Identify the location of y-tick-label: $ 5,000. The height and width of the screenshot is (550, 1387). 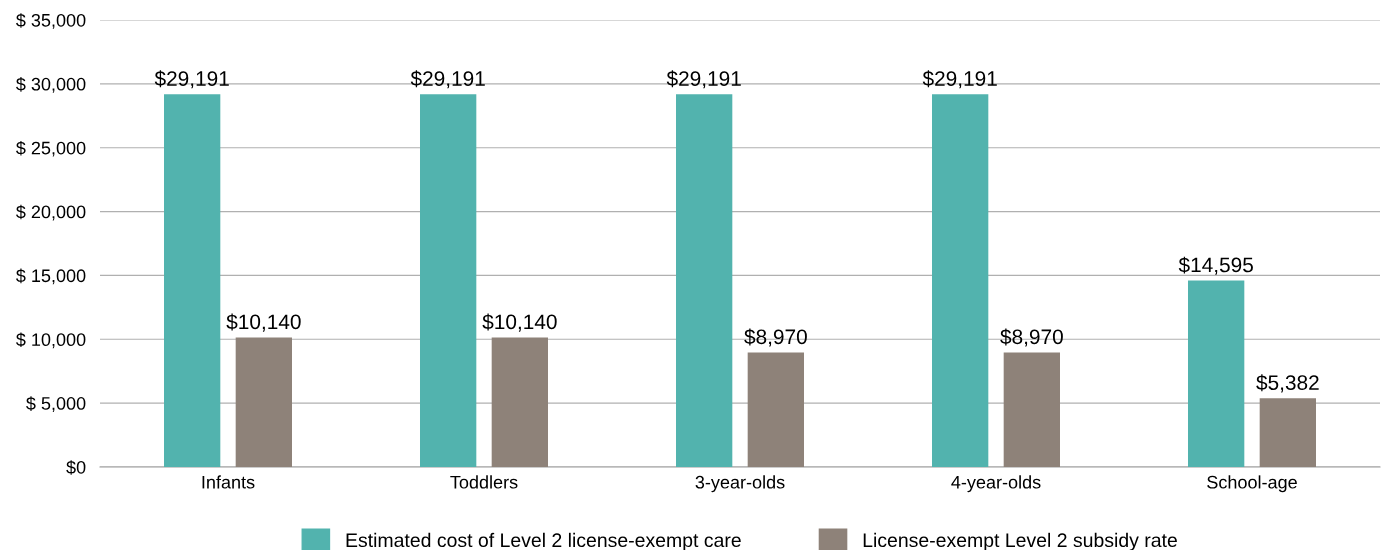
(56, 404).